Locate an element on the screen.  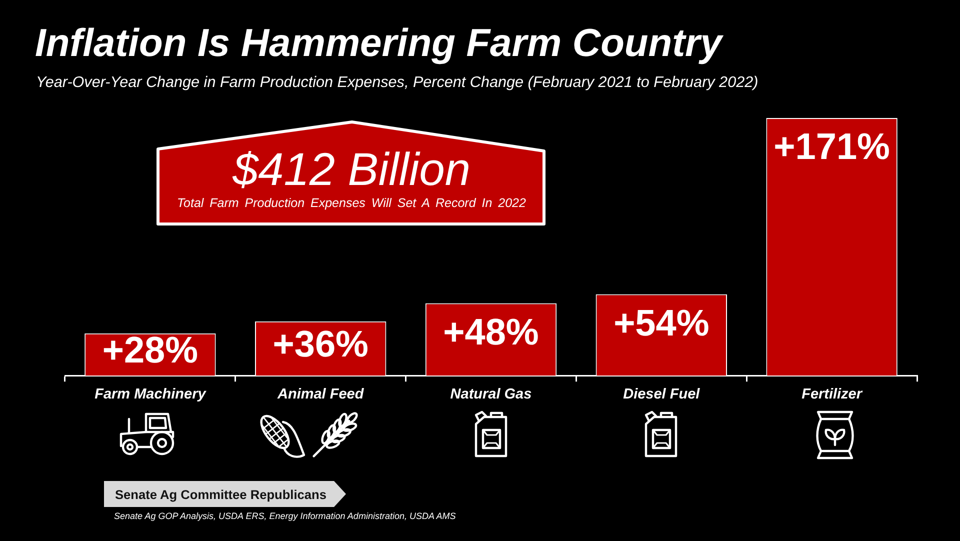
data-label: +54% is located at coordinates (662, 323).